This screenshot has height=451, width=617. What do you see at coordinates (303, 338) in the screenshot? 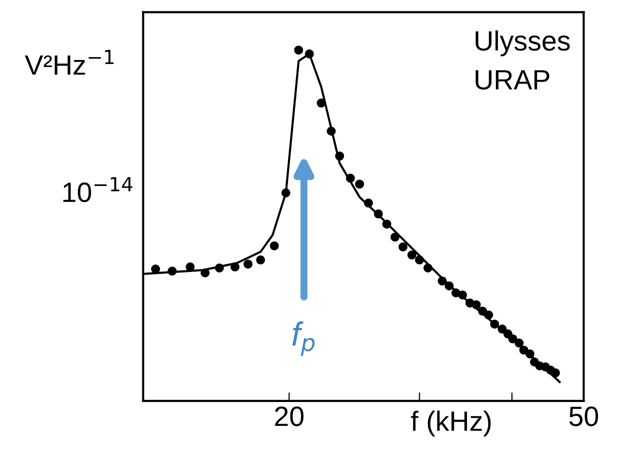
I see `annotation: f$_{p}$` at bounding box center [303, 338].